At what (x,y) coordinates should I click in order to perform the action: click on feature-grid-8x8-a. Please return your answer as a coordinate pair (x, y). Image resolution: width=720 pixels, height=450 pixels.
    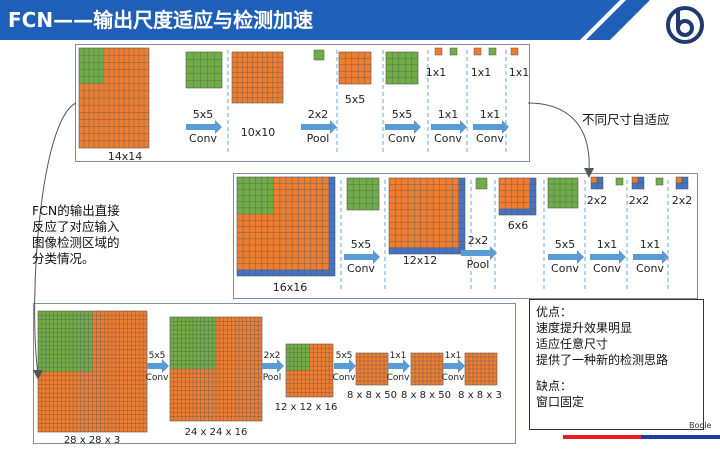
    Looking at the image, I should click on (372, 369).